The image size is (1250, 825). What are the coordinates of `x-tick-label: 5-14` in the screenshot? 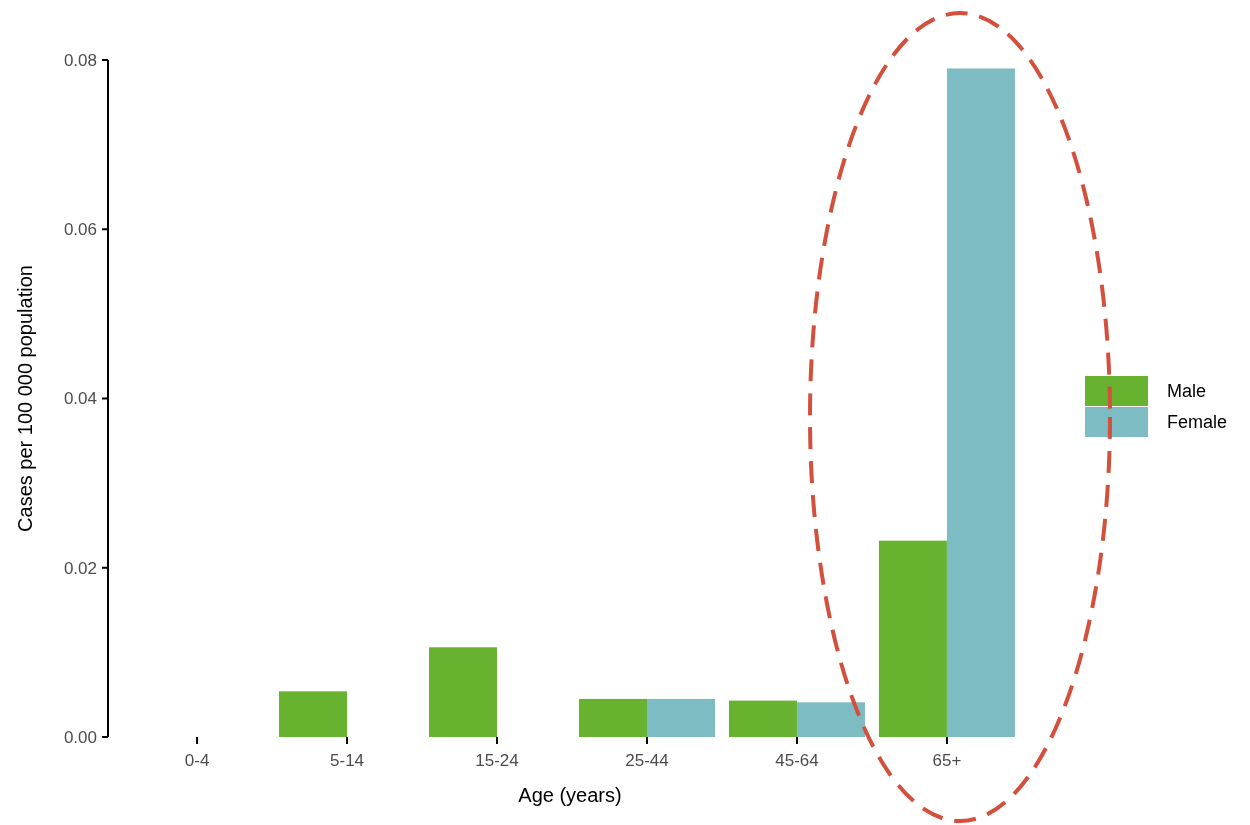 It's located at (347, 760).